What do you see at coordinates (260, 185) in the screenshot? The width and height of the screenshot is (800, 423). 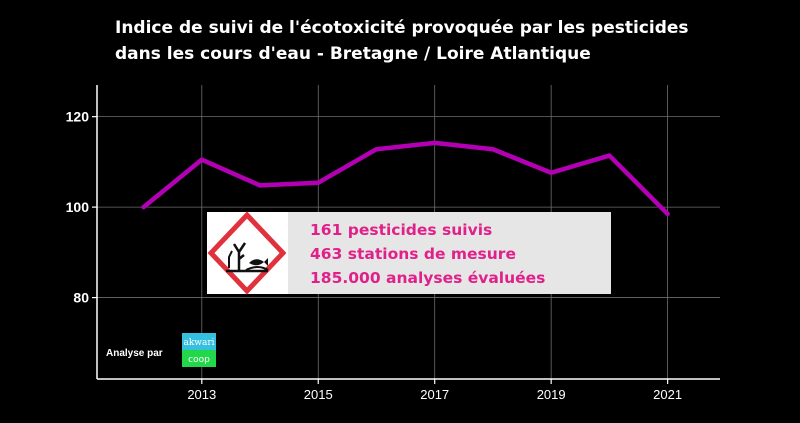 I see `data-point-2014` at bounding box center [260, 185].